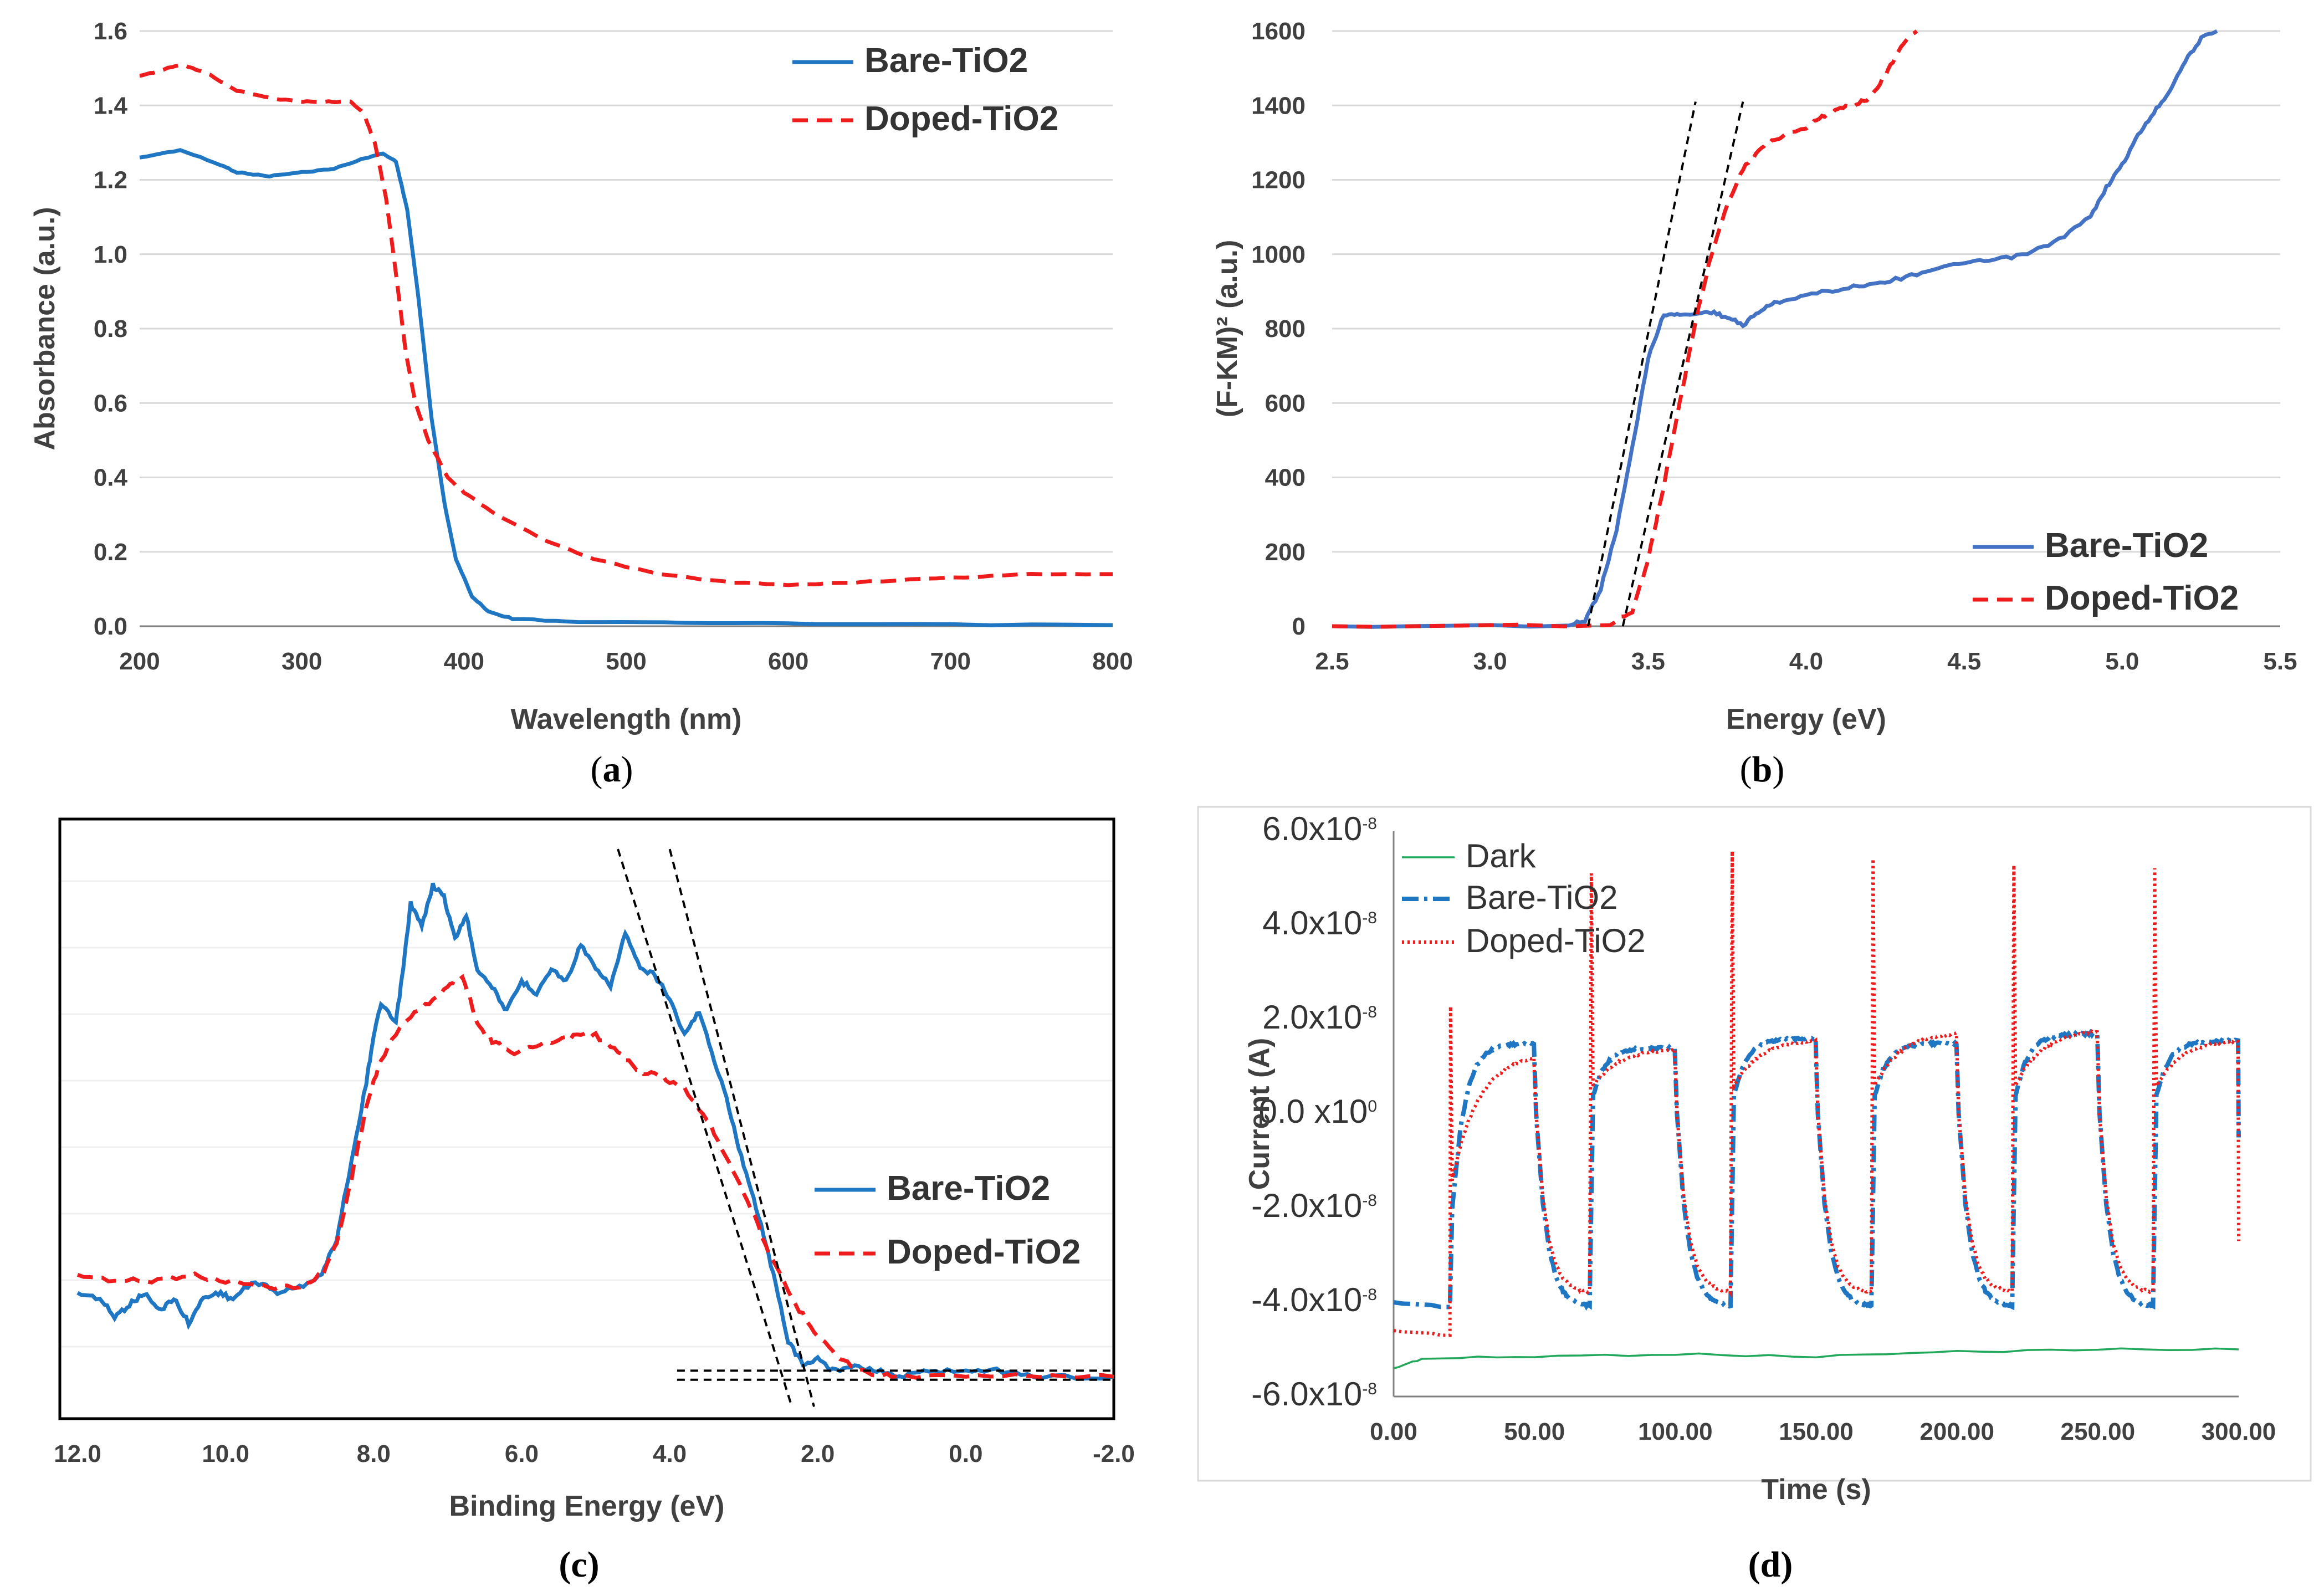 The image size is (2324, 1596). Describe the element at coordinates (1675, 1431) in the screenshot. I see `d-xtick-label: 100.00` at that location.